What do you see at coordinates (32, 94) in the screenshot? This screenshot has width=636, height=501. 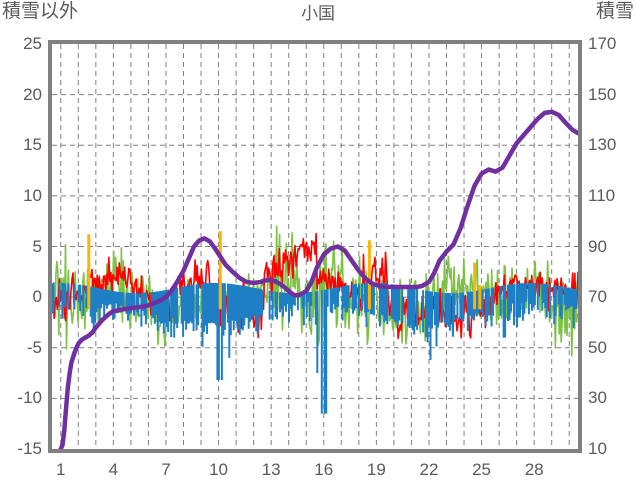 I see `left-tick-1: 20` at bounding box center [32, 94].